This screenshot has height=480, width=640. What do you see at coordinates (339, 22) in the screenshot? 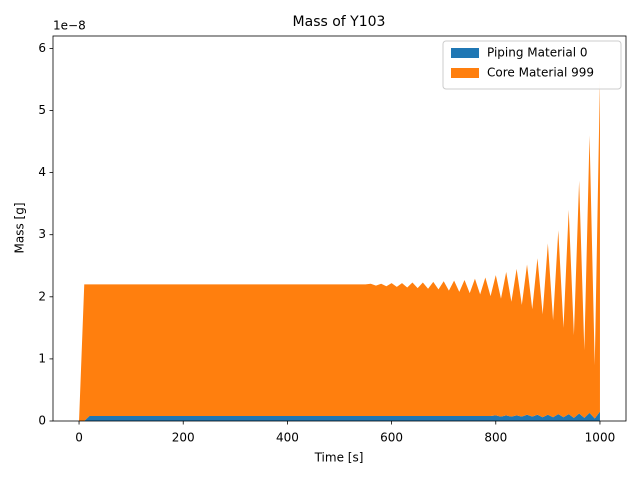
I see `chart-title: Mass of Y103` at bounding box center [339, 22].